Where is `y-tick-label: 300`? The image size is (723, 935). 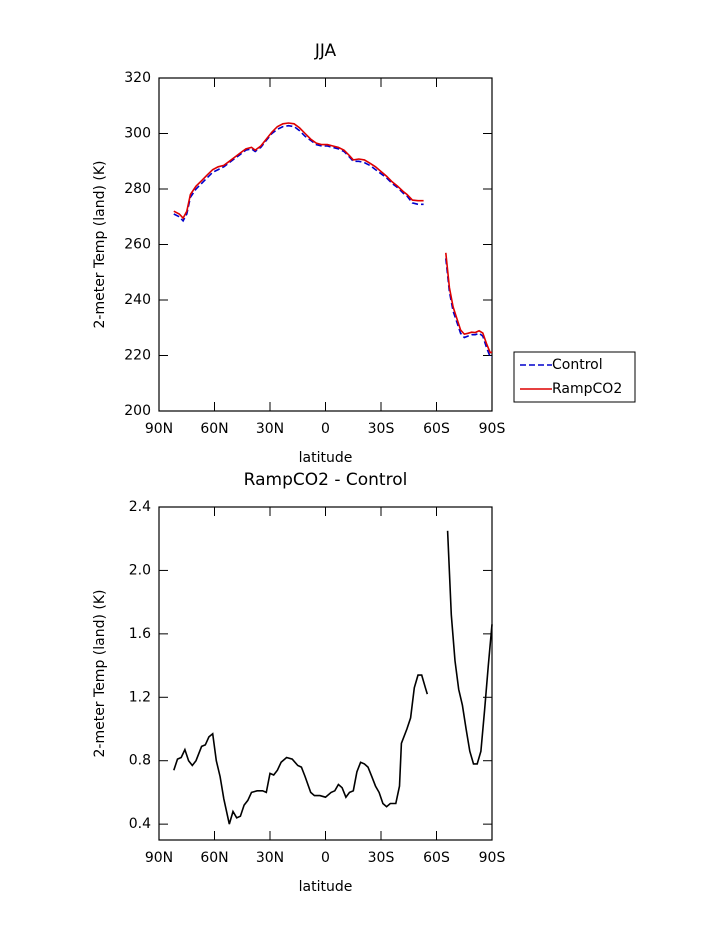 y-tick-label: 300 is located at coordinates (137, 134).